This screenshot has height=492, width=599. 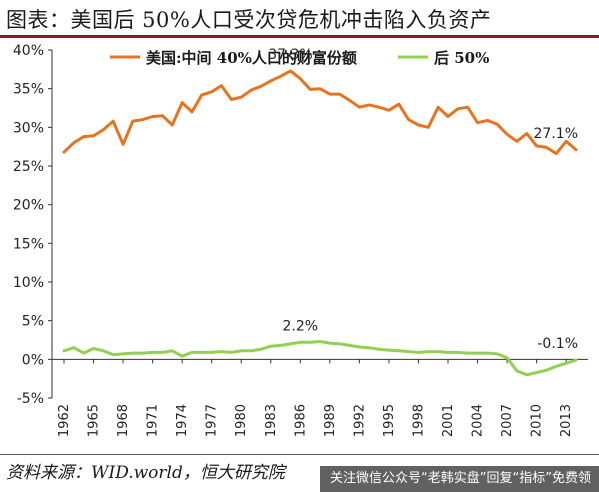 What do you see at coordinates (123, 420) in the screenshot?
I see `x-tick-label: 1968` at bounding box center [123, 420].